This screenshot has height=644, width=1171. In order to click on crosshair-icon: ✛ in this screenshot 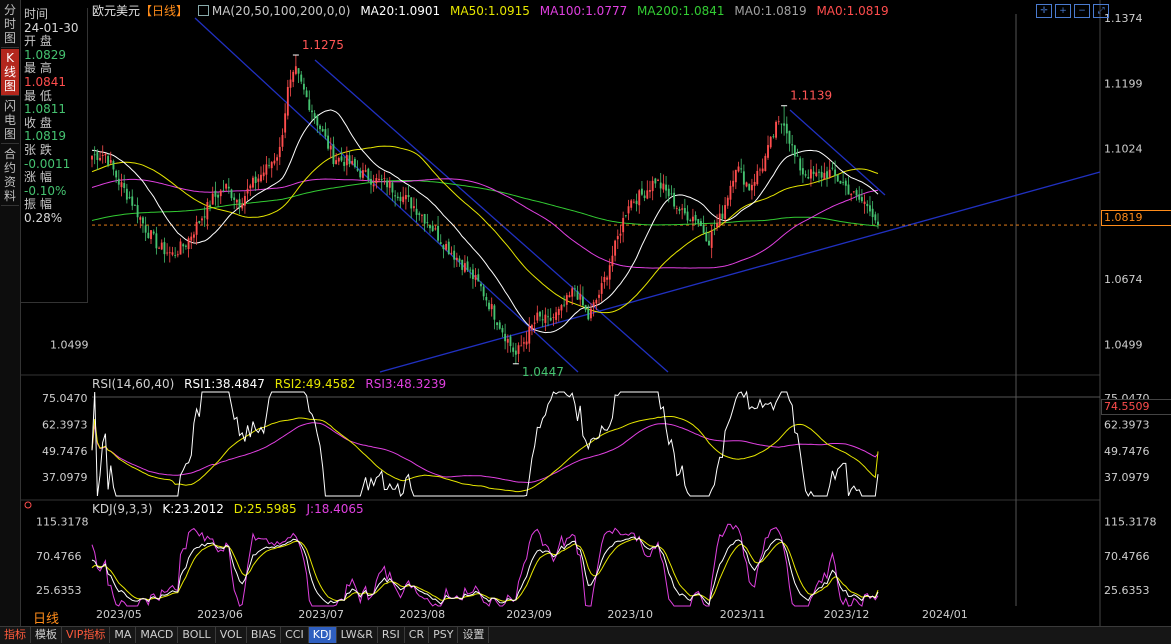, I will do `click(1044, 11)`.